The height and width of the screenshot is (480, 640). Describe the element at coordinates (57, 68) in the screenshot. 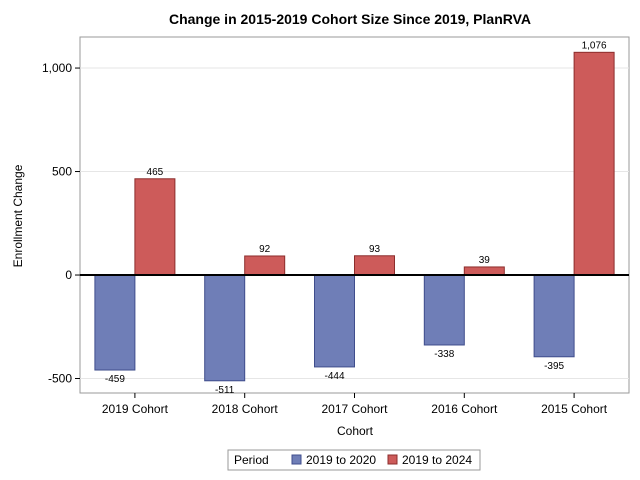

I see `y-tick-label: 1,000` at that location.